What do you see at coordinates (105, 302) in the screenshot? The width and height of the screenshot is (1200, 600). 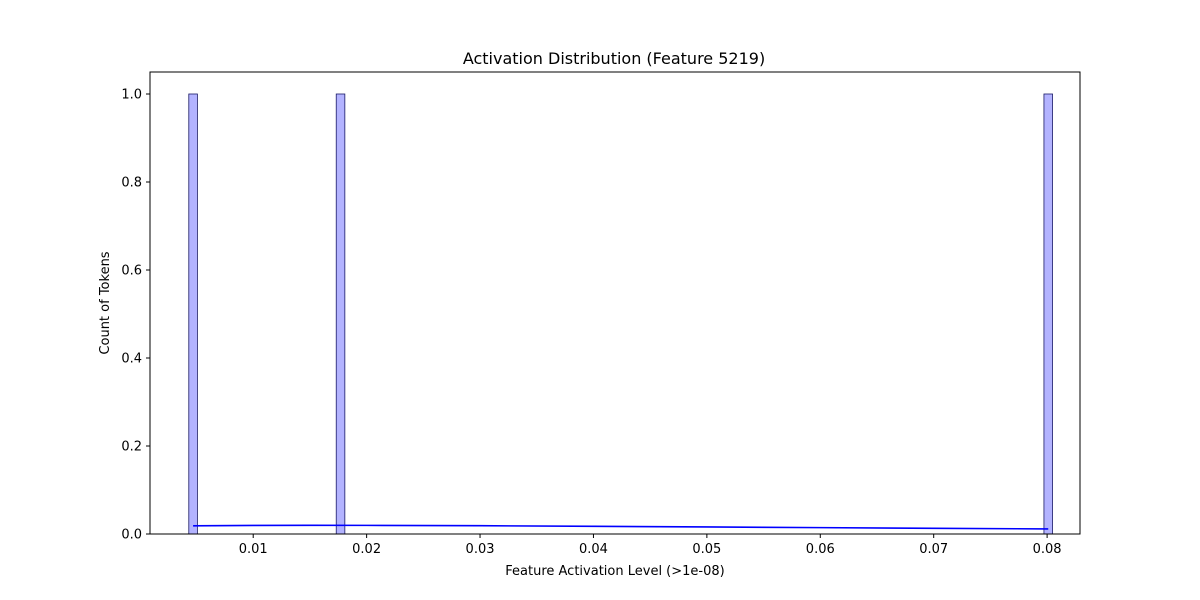 I see `y-axis-label: Count of Tokens` at bounding box center [105, 302].